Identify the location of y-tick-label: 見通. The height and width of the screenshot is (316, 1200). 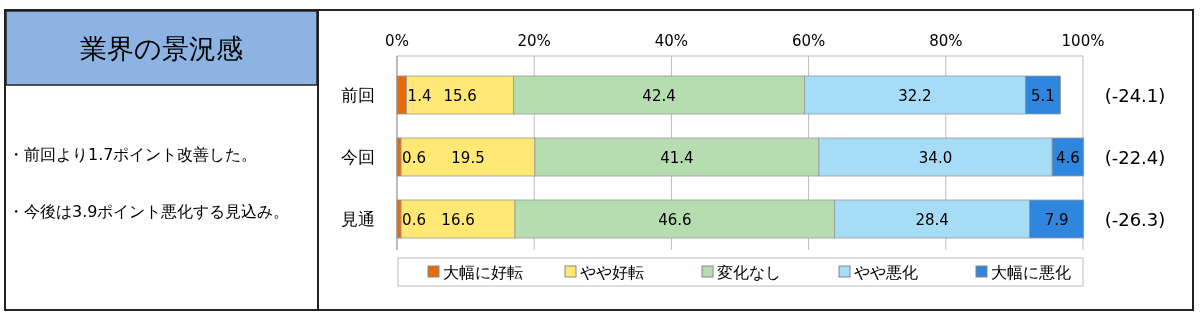
(358, 219).